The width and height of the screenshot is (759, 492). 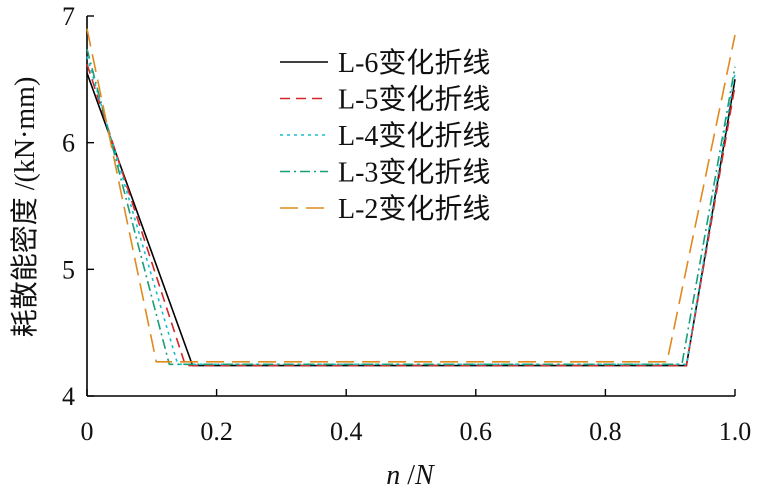 I want to click on legend-label: L-5变化折线, so click(x=414, y=100).